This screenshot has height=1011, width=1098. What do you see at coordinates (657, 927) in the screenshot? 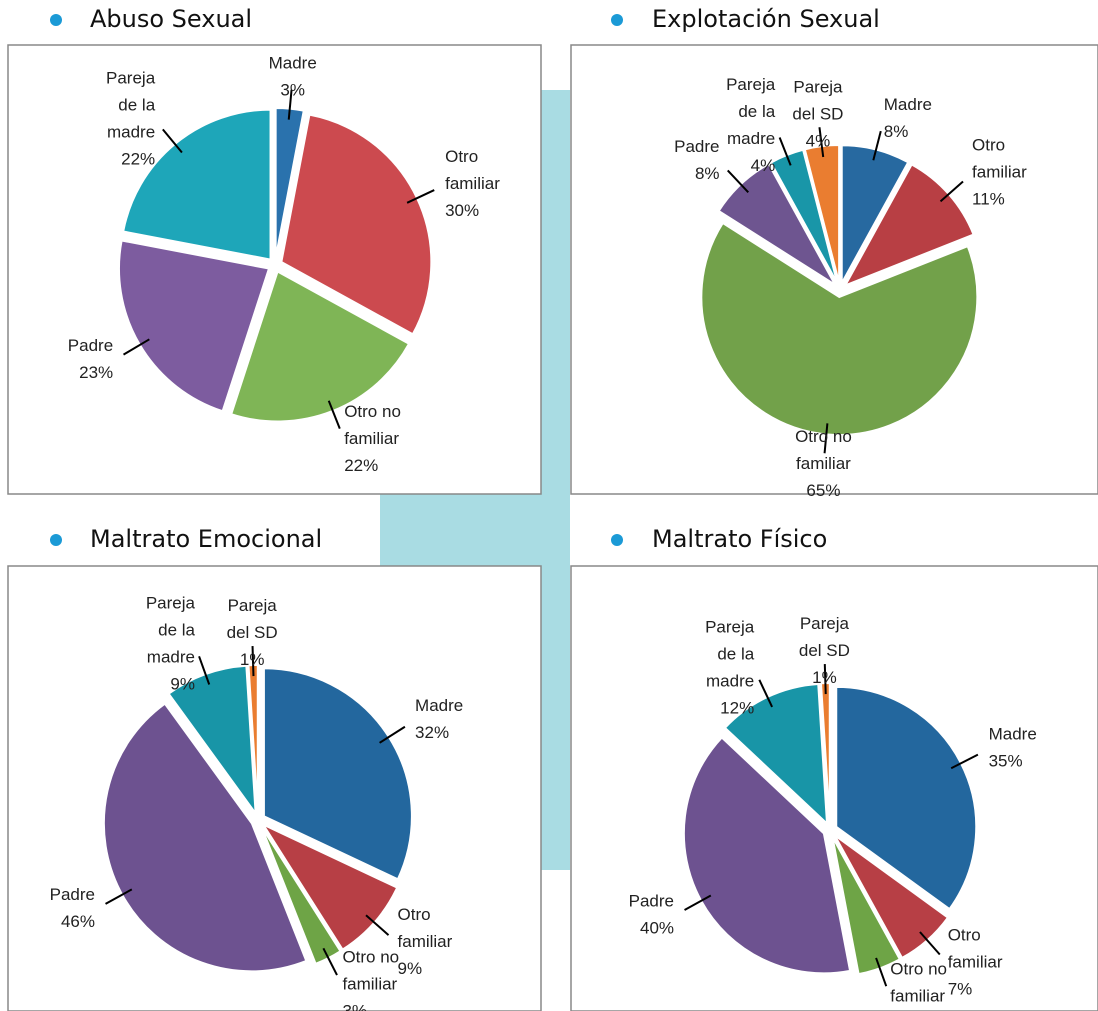
I see `slice-value: 40%` at bounding box center [657, 927].